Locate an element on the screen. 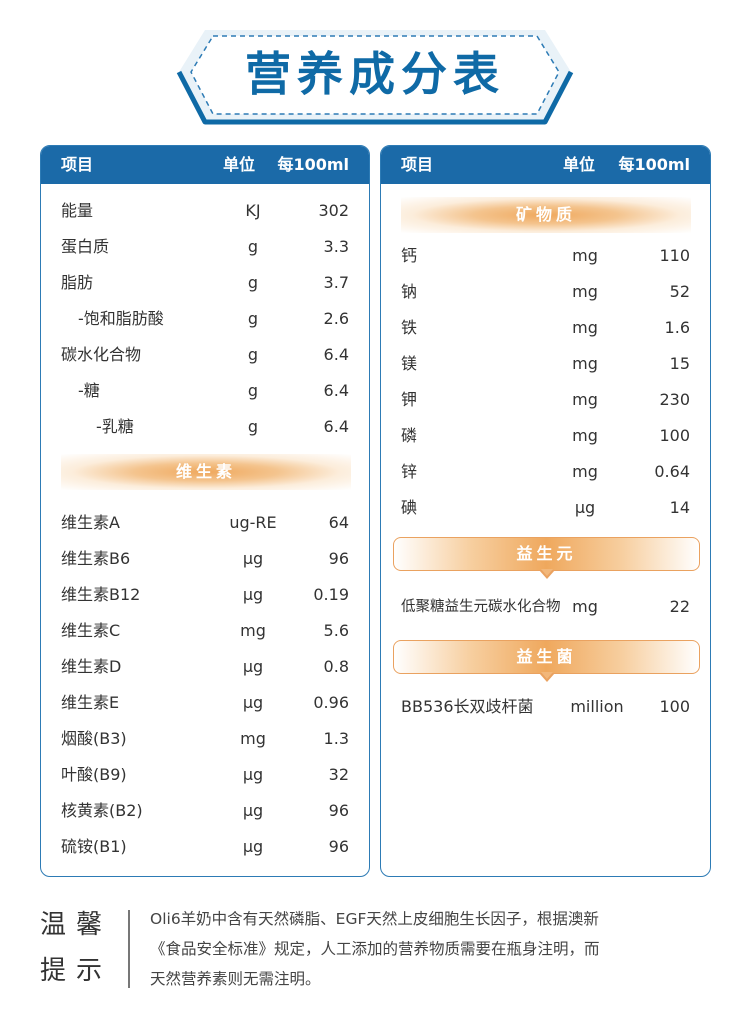  table-row: BB536长双歧杆菌 million 100 is located at coordinates (545, 706).